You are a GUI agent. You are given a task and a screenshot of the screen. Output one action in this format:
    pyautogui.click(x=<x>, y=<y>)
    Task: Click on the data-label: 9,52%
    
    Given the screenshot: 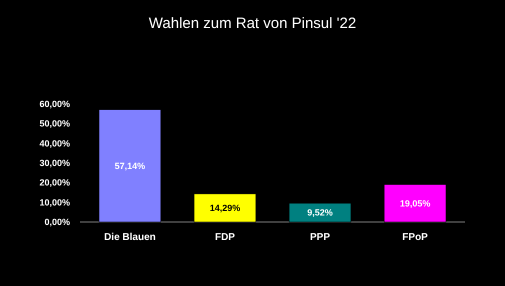 What is the action you would take?
    pyautogui.click(x=320, y=213)
    